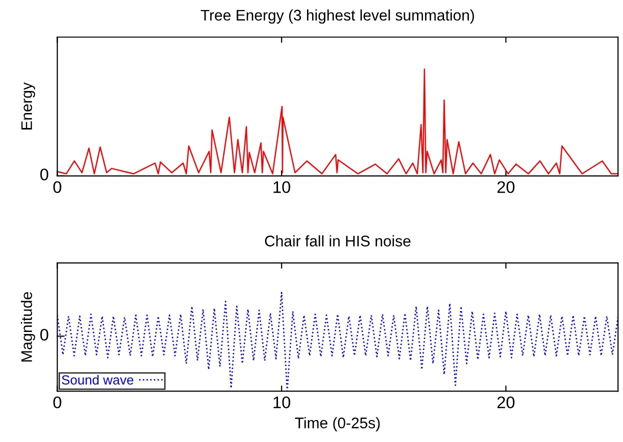 Image resolution: width=623 pixels, height=442 pixels. Describe the element at coordinates (337, 16) in the screenshot. I see `chart-title: Tree Energy (3 highest level summation)` at that location.